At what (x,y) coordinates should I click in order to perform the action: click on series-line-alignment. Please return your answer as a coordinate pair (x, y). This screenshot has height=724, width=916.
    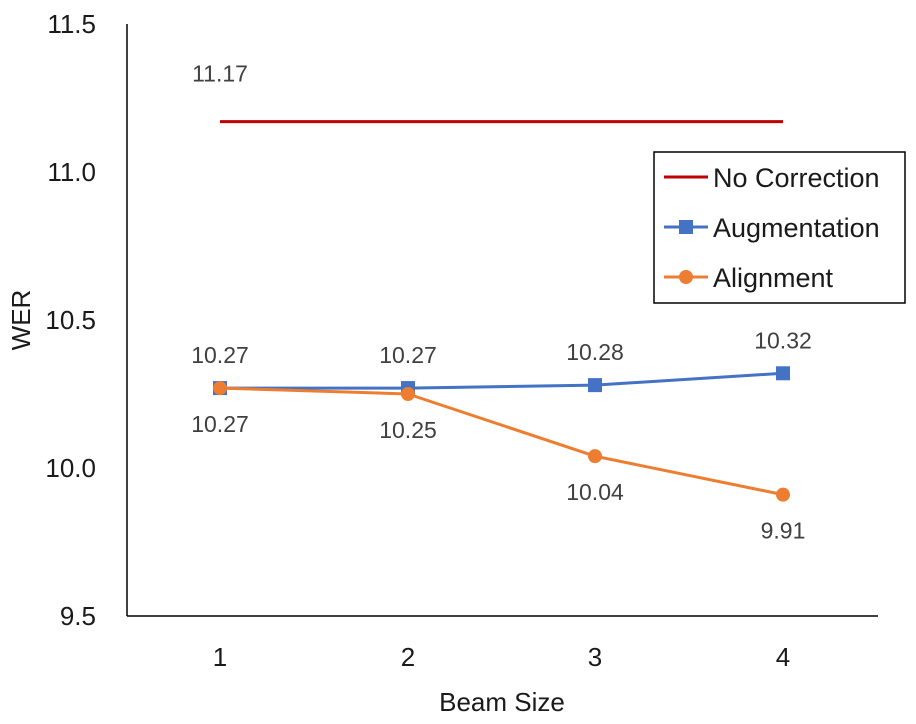
    Looking at the image, I should click on (501, 441).